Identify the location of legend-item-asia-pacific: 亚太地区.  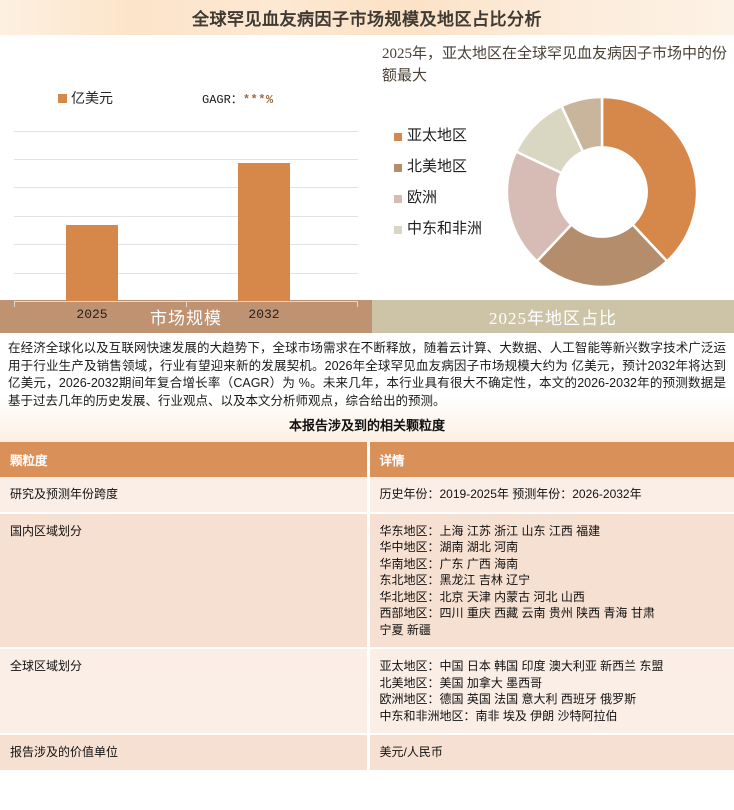
(449, 136).